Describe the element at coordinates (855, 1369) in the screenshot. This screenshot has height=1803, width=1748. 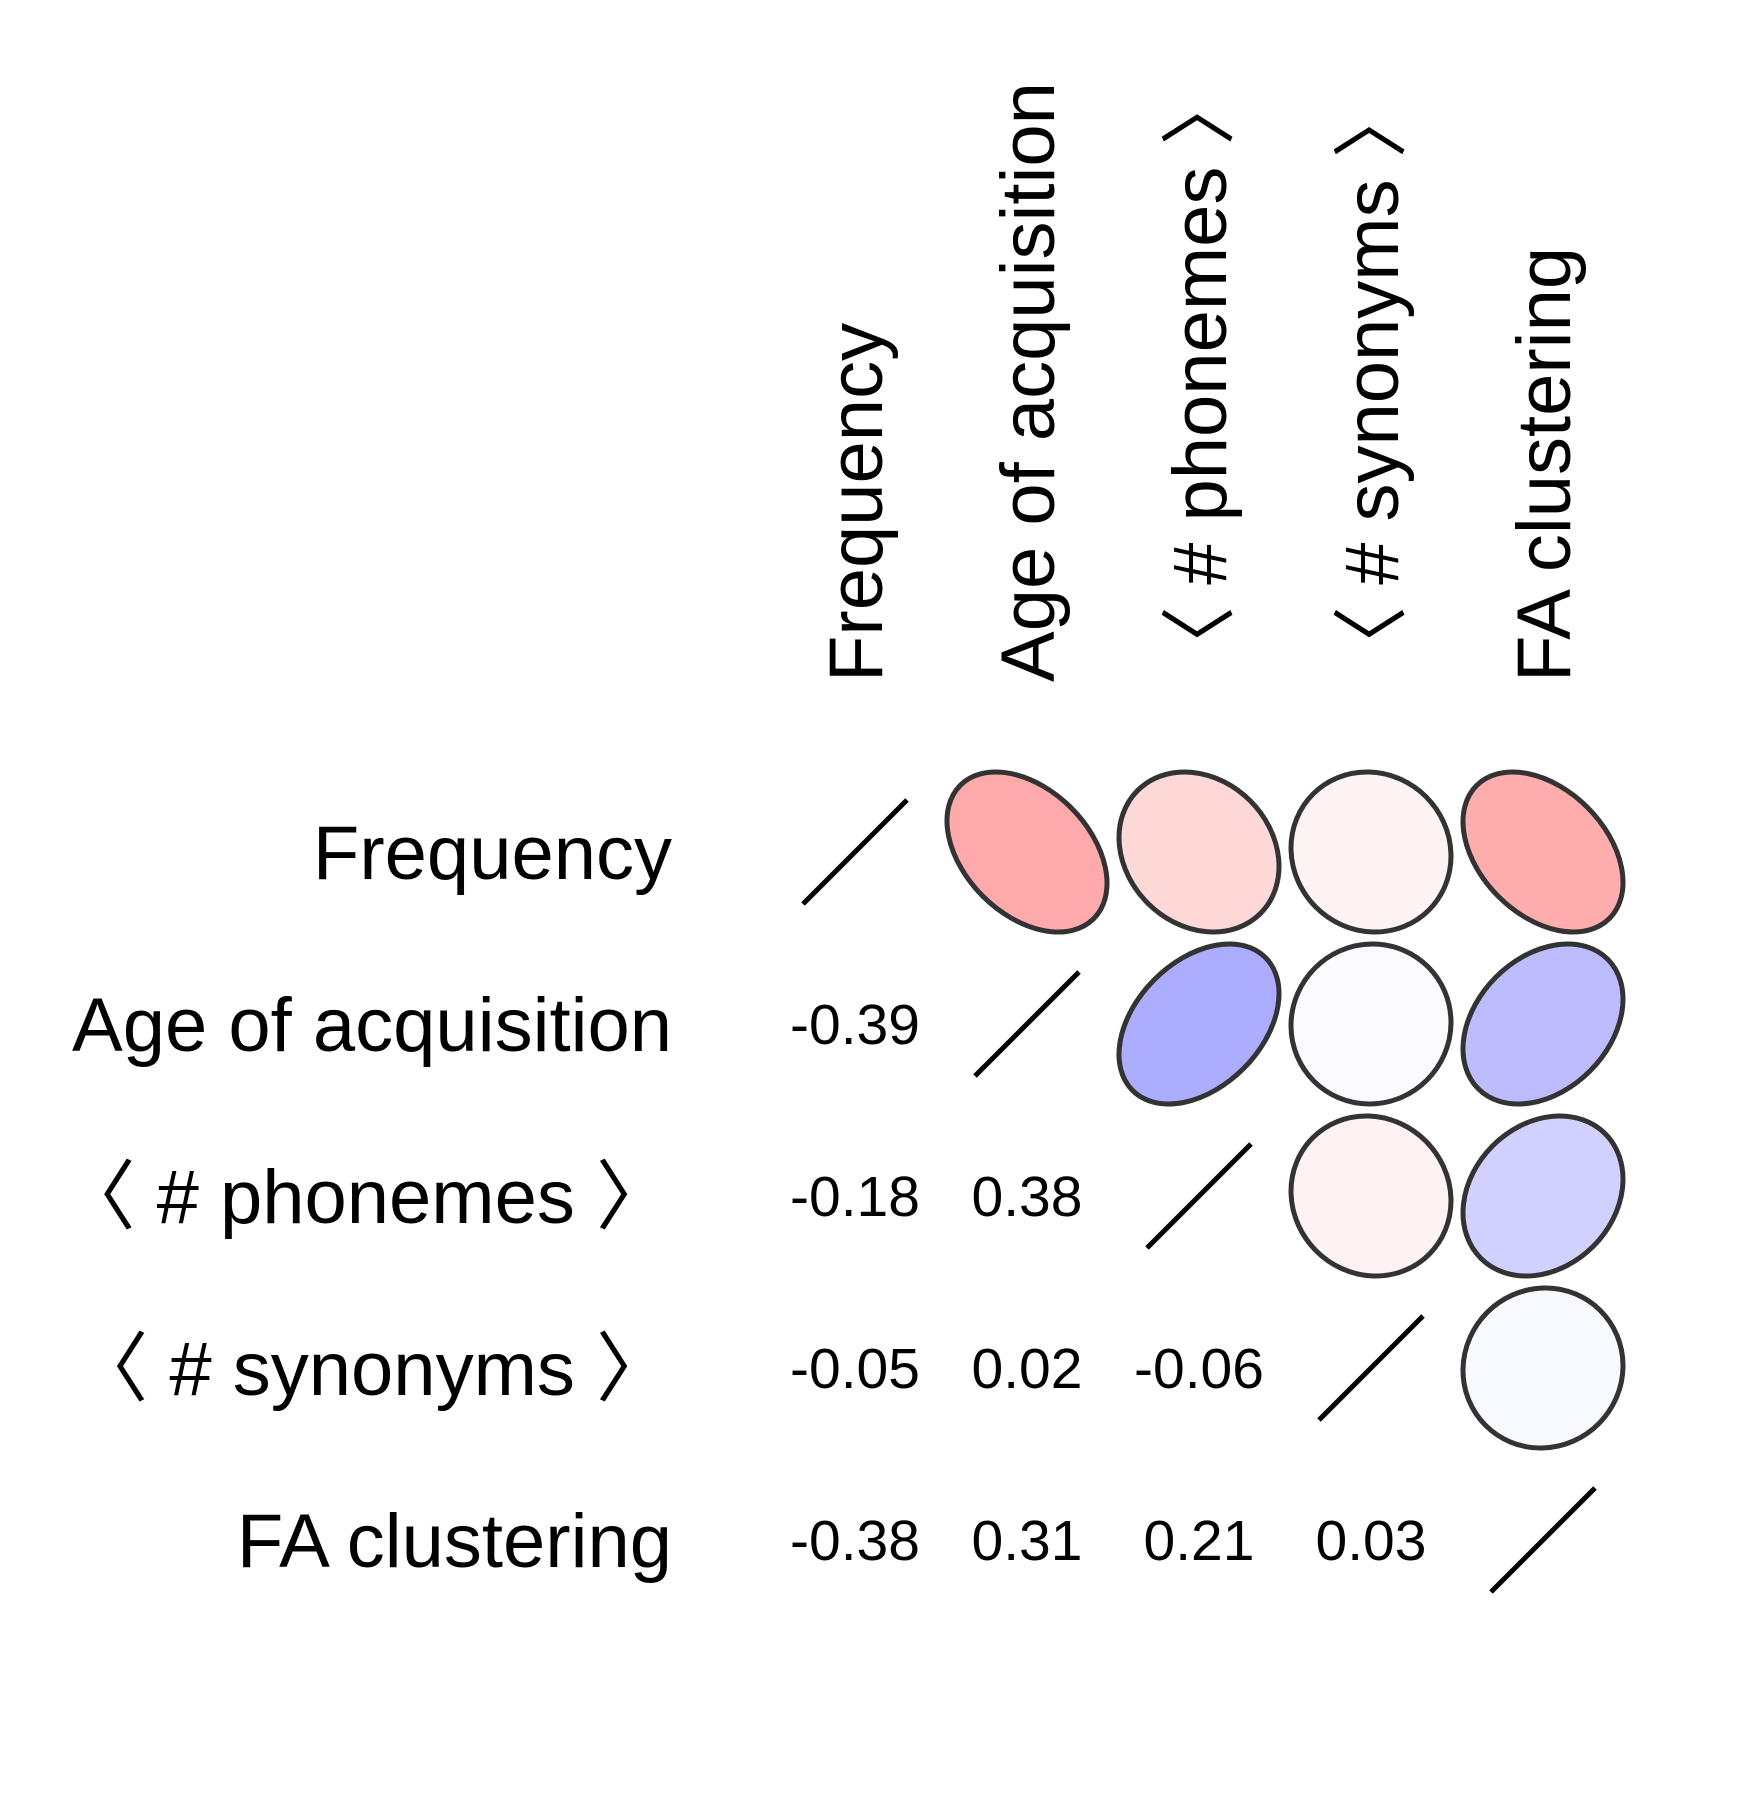
I see `coefficient-label-synonyms-vs-frequency: -0.05` at that location.